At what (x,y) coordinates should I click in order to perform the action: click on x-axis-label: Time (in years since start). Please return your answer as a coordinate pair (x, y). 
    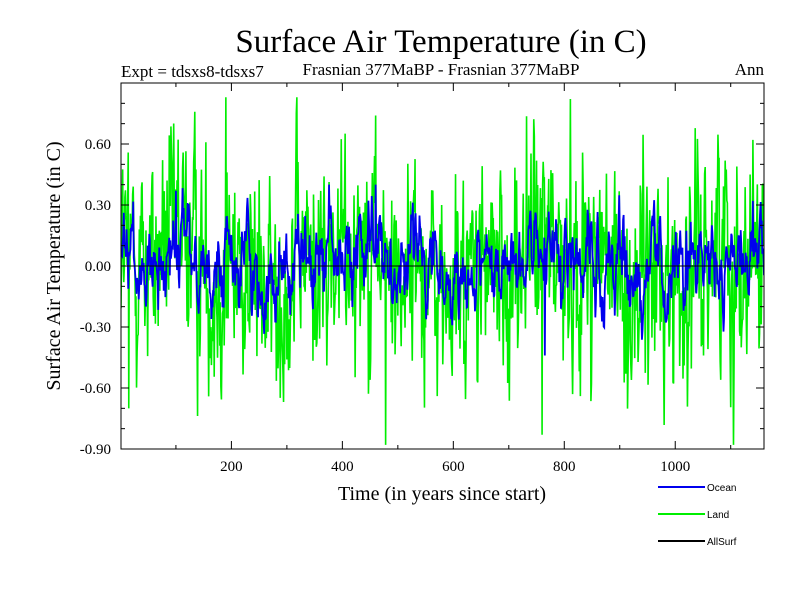
    Looking at the image, I should click on (442, 494).